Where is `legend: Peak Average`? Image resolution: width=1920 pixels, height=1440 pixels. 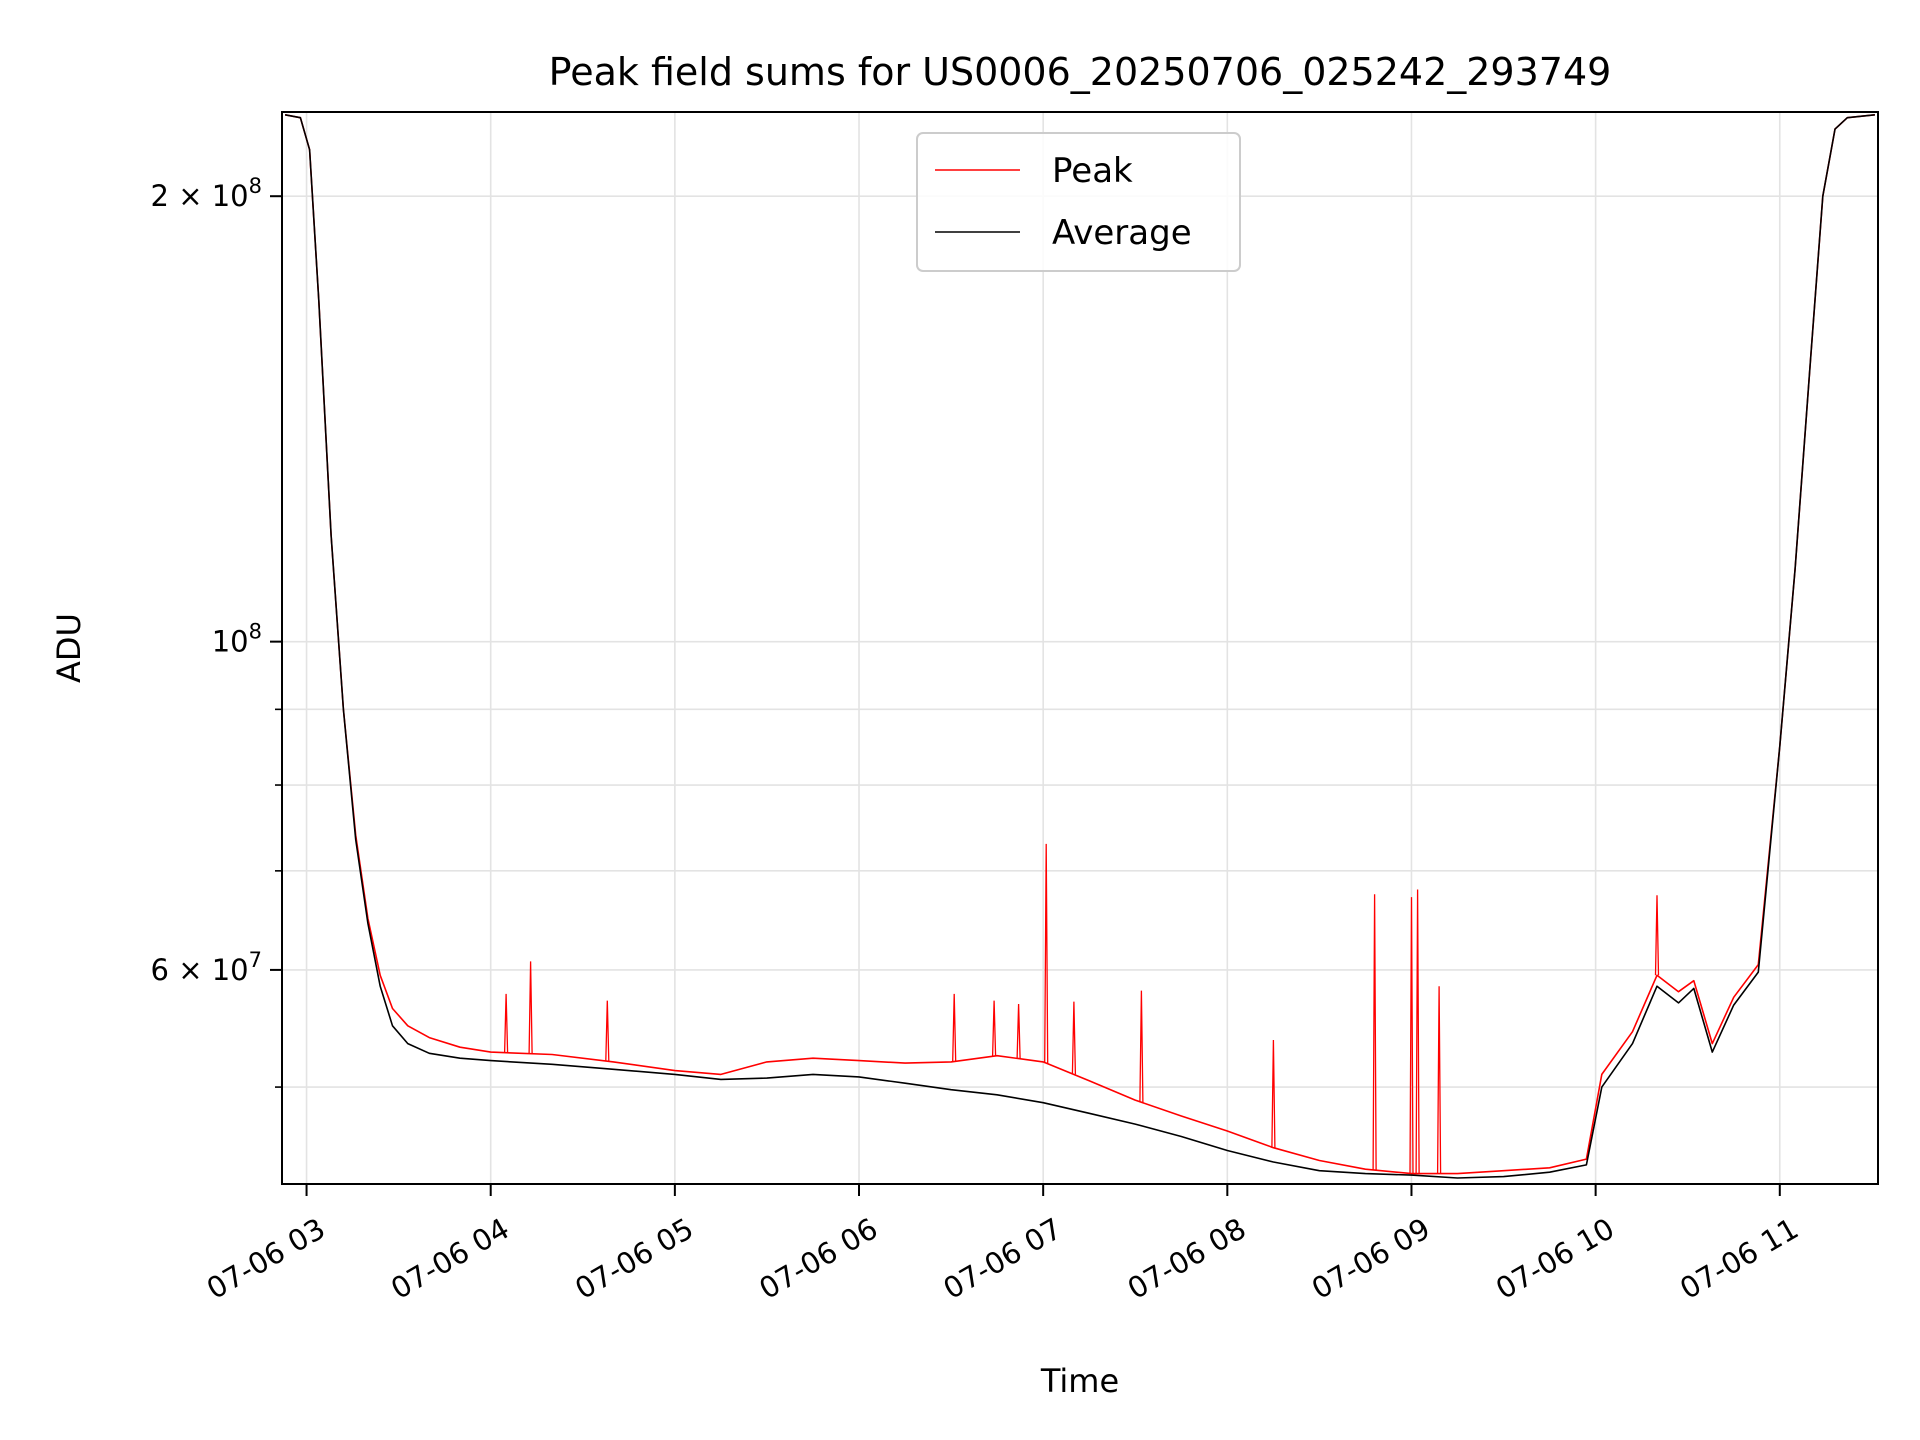 legend: Peak Average is located at coordinates (1078, 202).